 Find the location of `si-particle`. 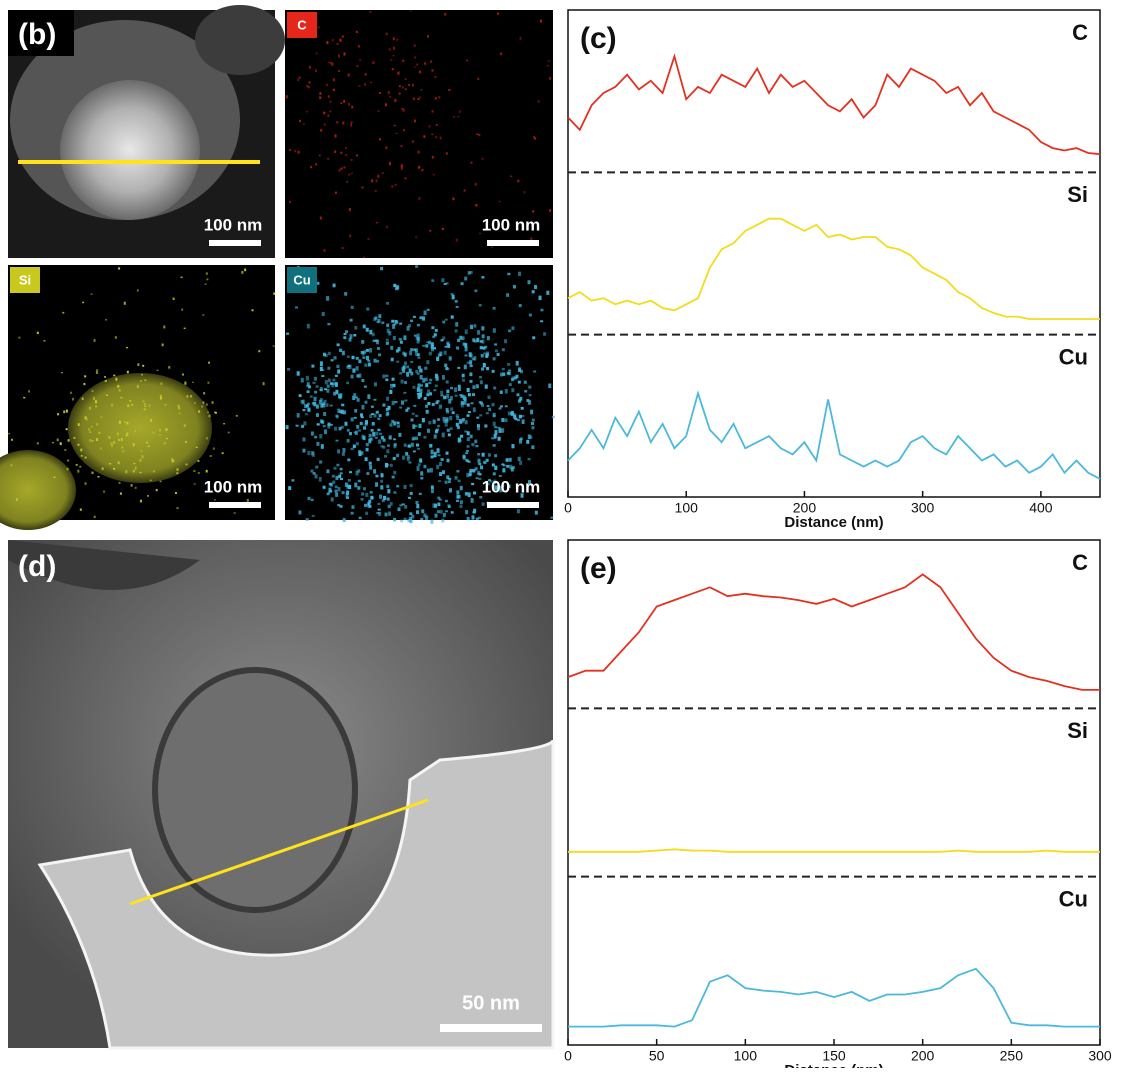

si-particle is located at coordinates (140, 428).